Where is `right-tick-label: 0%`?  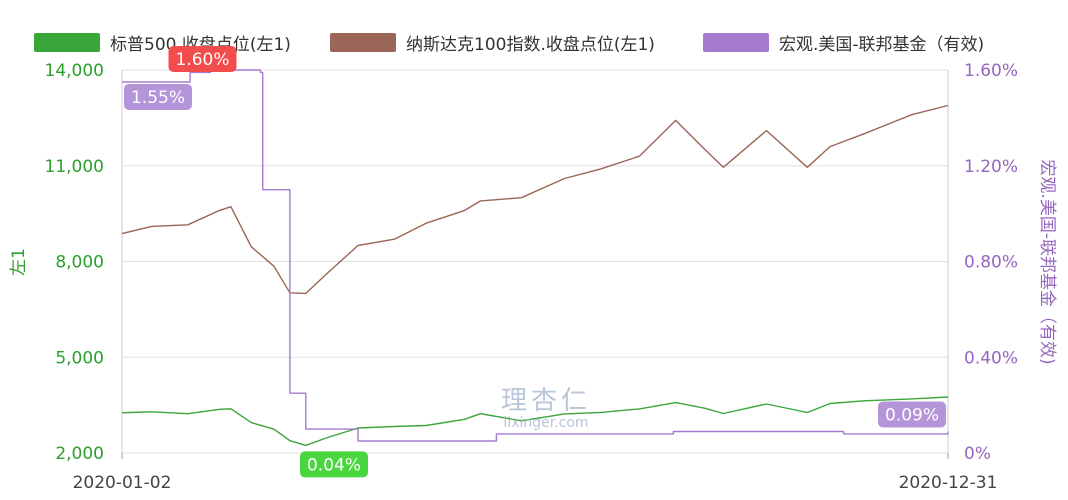
right-tick-label: 0% is located at coordinates (977, 454).